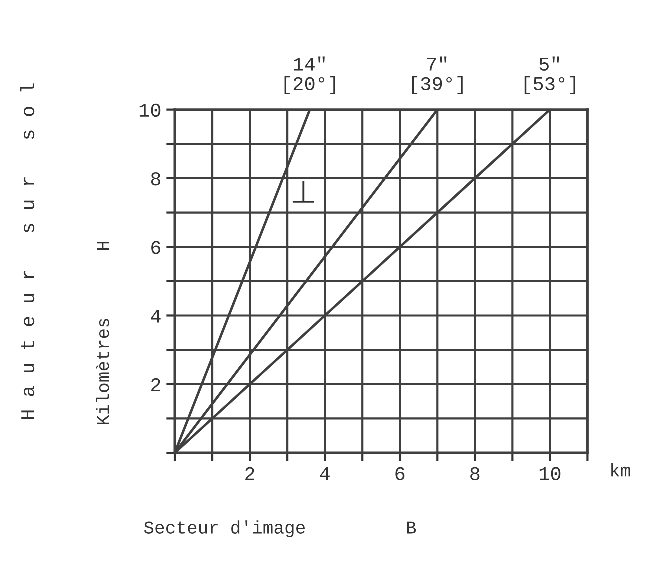 This screenshot has height=572, width=653. Describe the element at coordinates (224, 529) in the screenshot. I see `x-axis-title: Secteur d'image` at that location.